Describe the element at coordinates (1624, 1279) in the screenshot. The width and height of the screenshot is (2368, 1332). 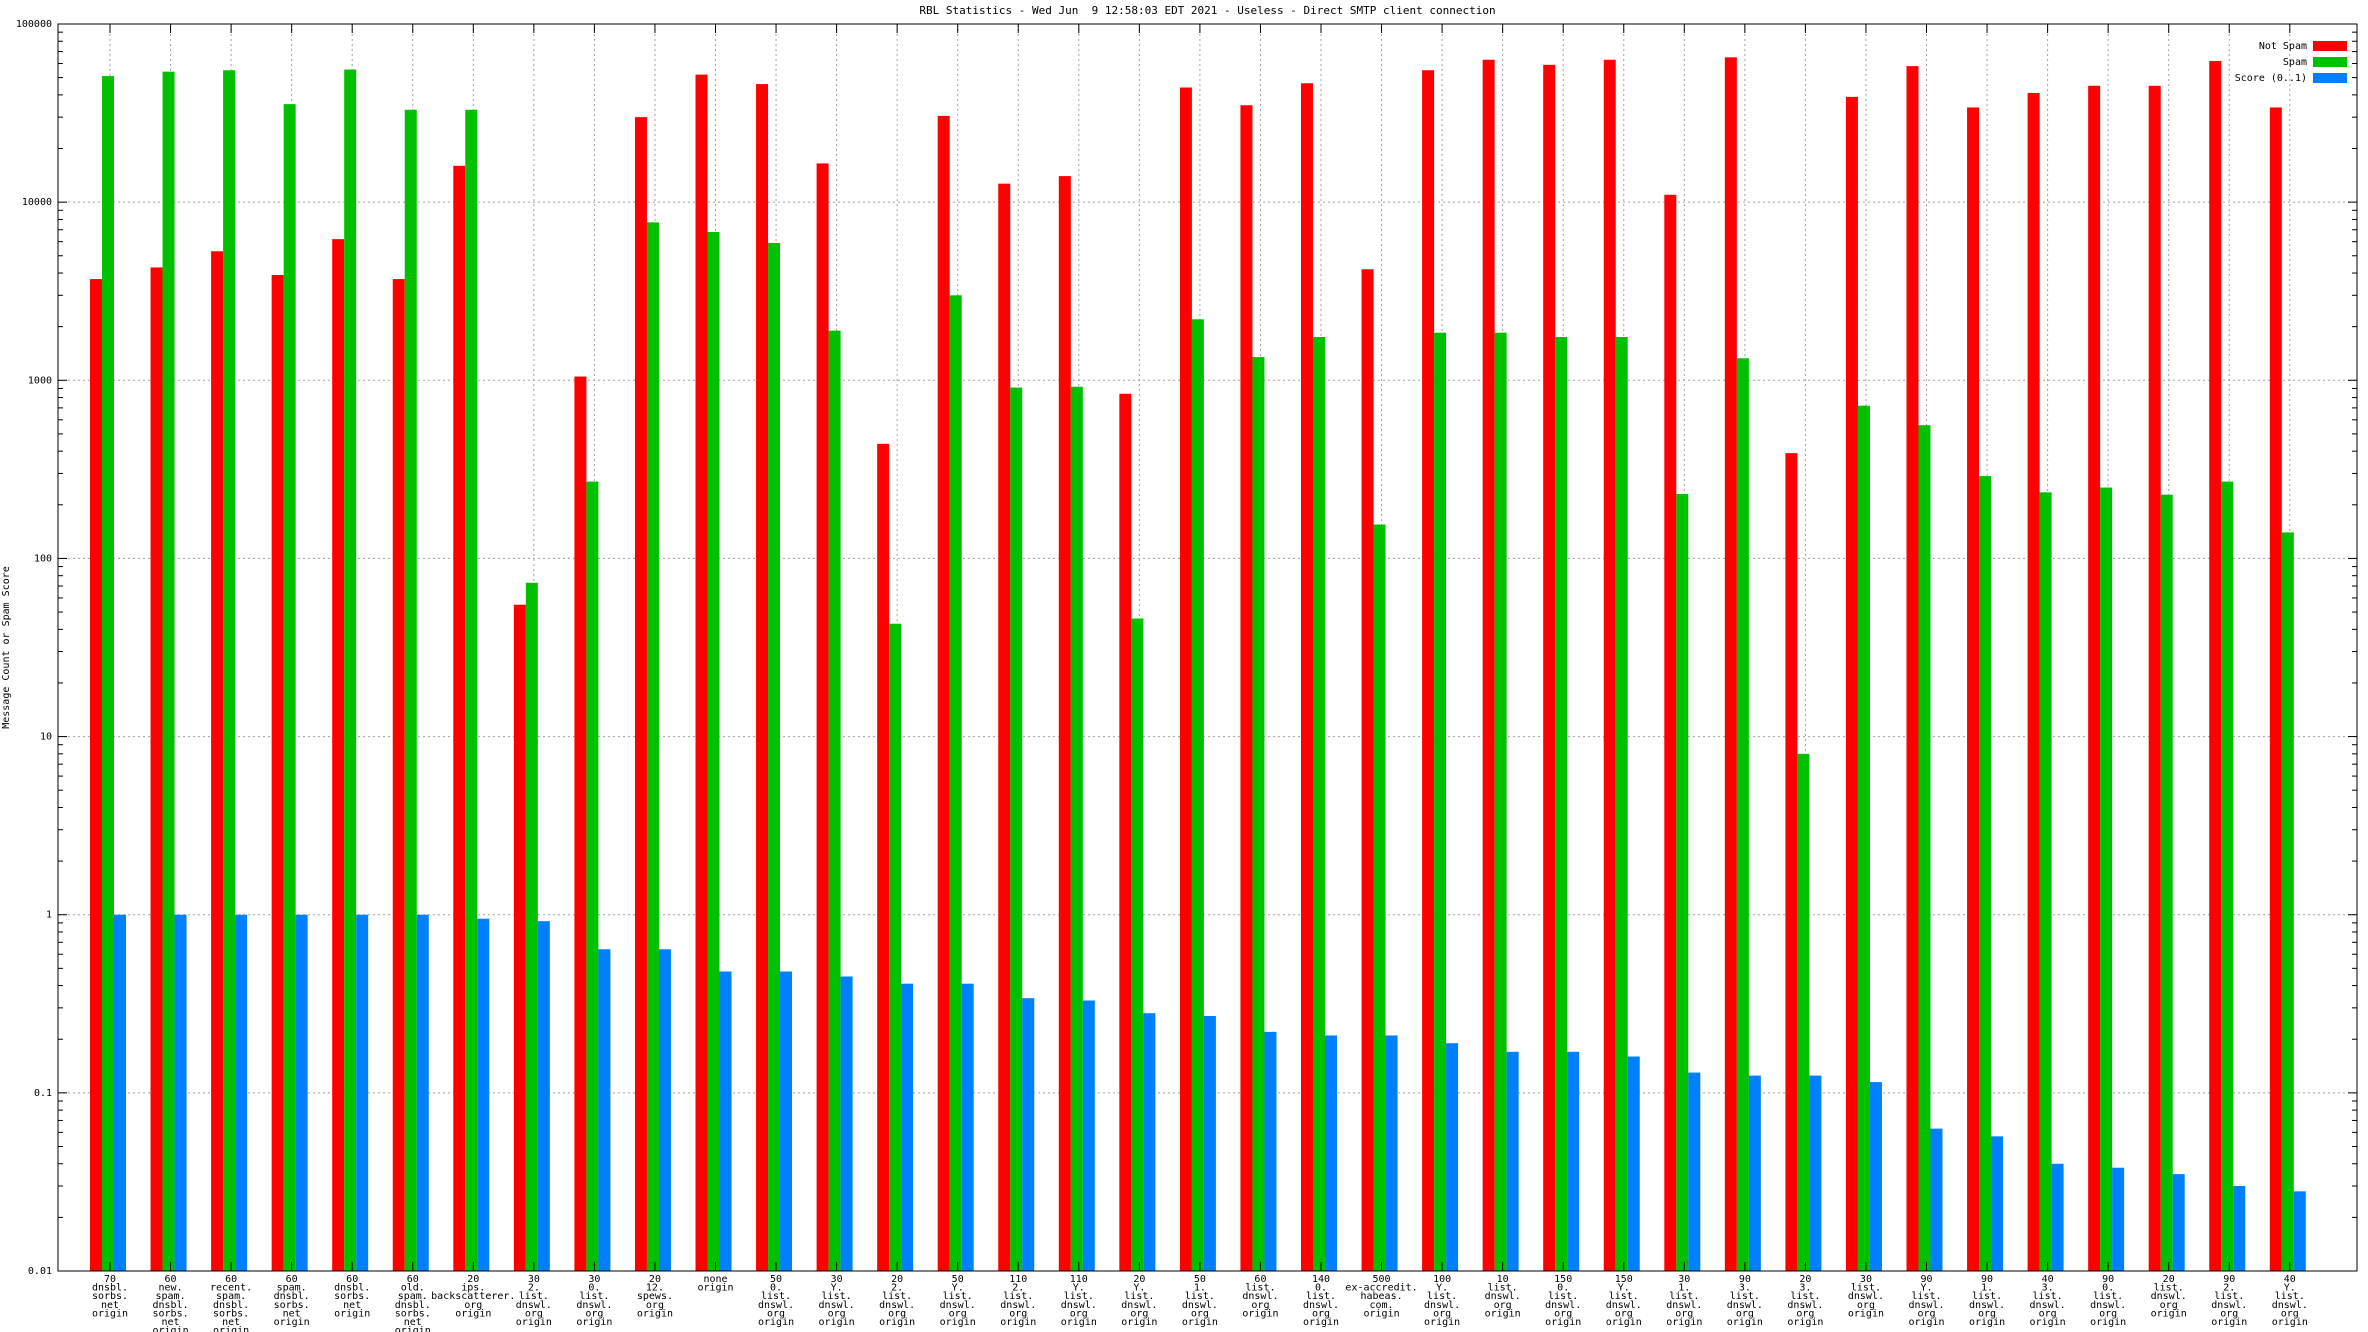
I see `x-tick-label-line: 150` at that location.